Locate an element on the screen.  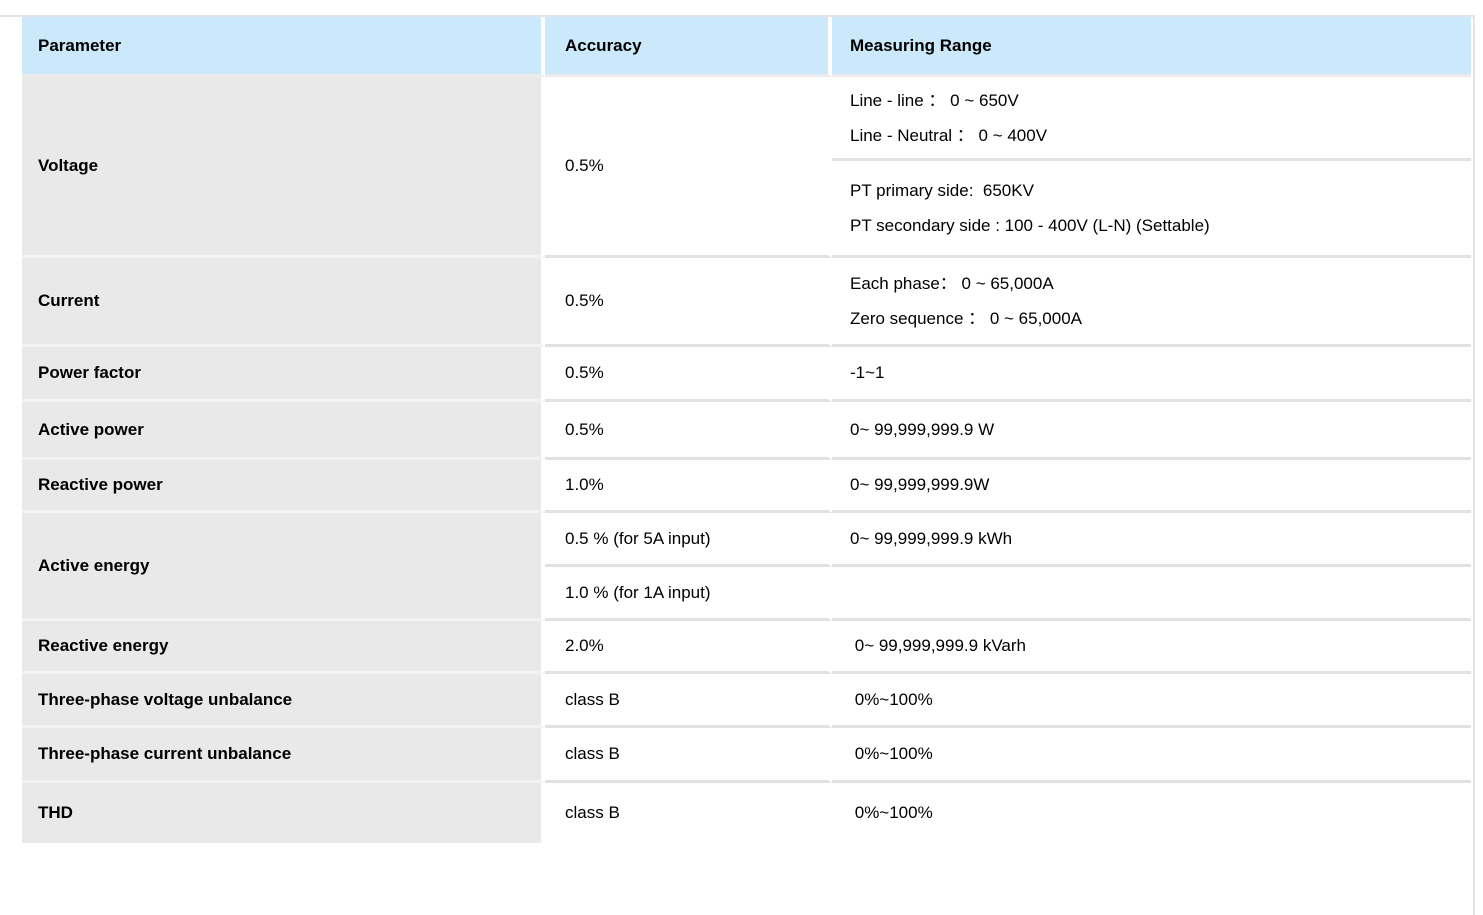
power-factor-accuracy-cell: 0.5% is located at coordinates (688, 374).